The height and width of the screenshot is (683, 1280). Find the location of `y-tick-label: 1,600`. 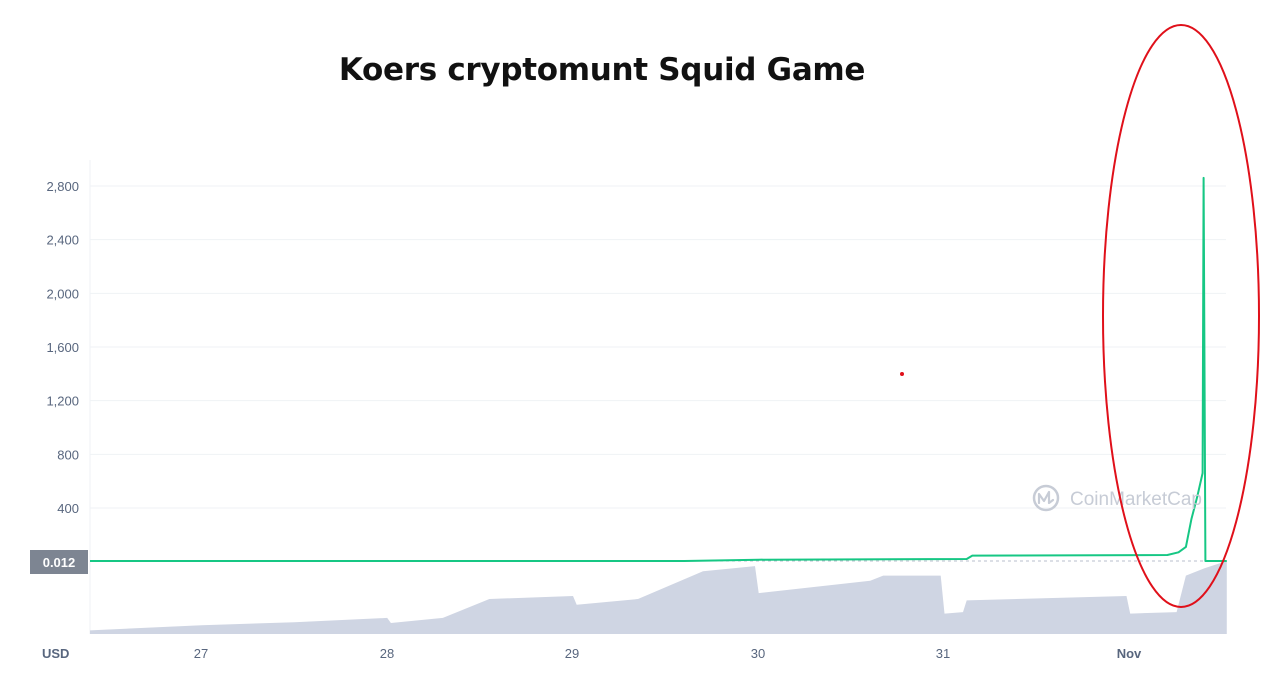

y-tick-label: 1,600 is located at coordinates (62, 347).